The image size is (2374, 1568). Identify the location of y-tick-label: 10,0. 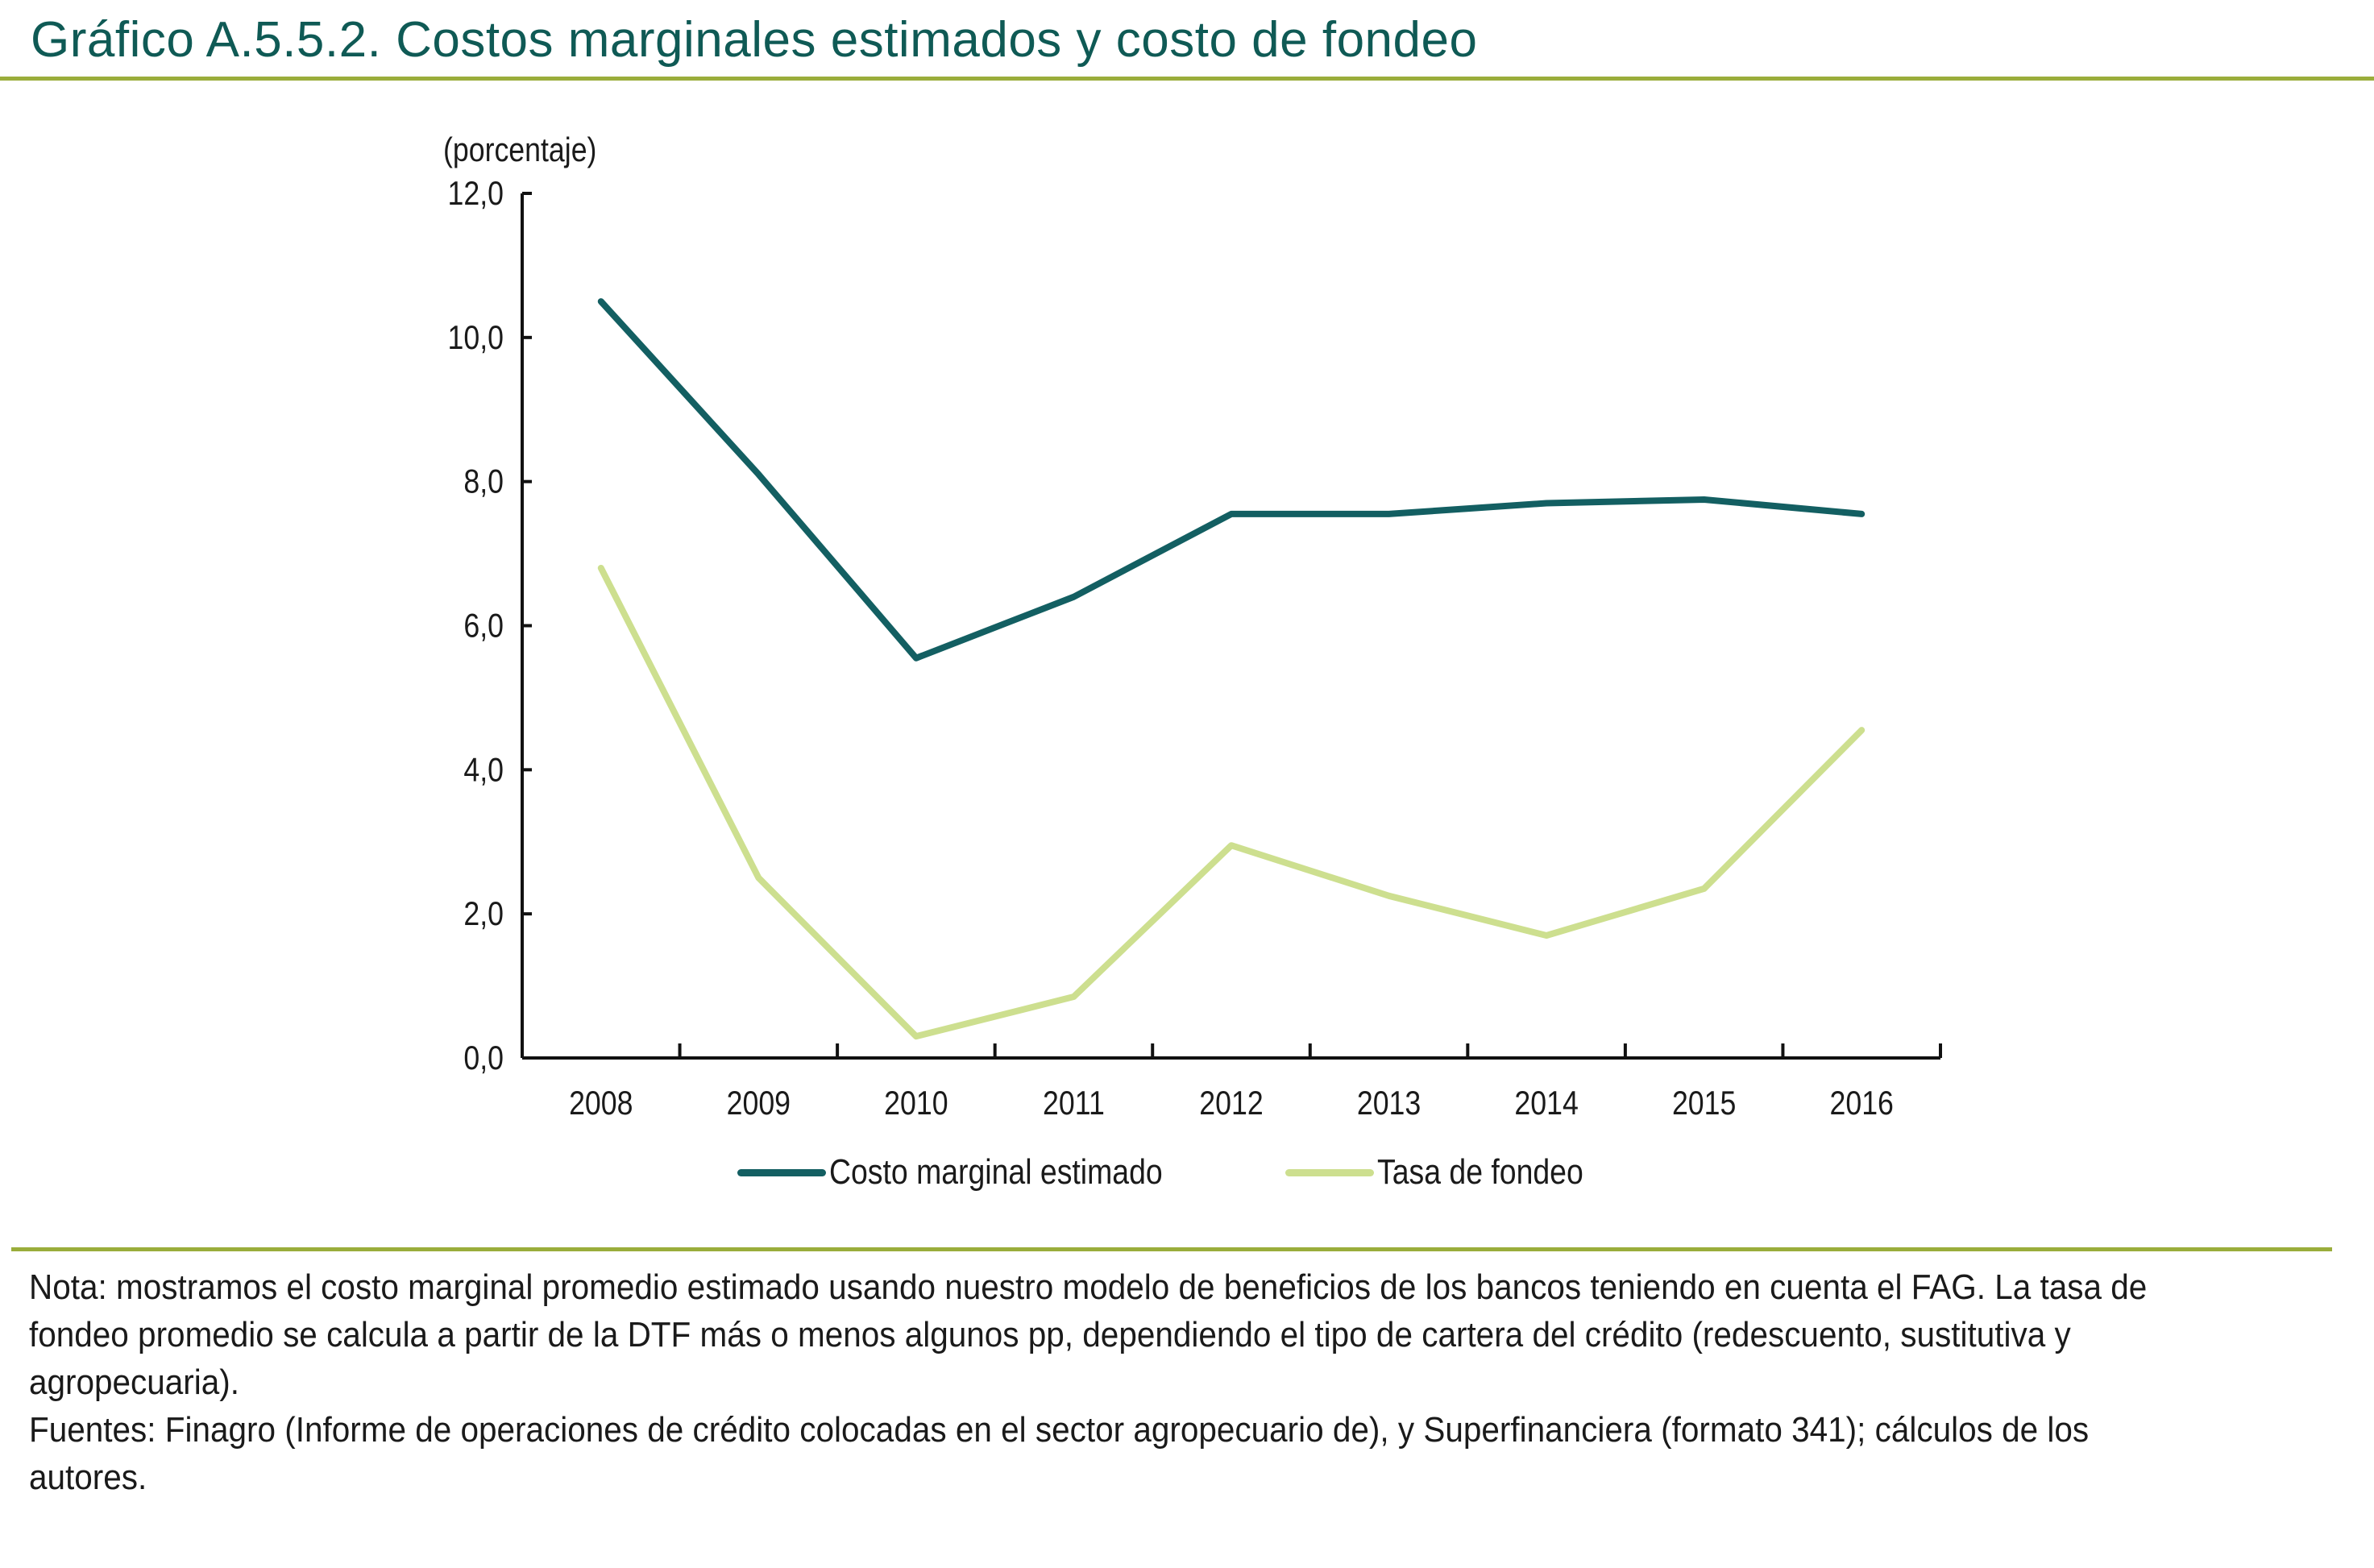
(476, 337).